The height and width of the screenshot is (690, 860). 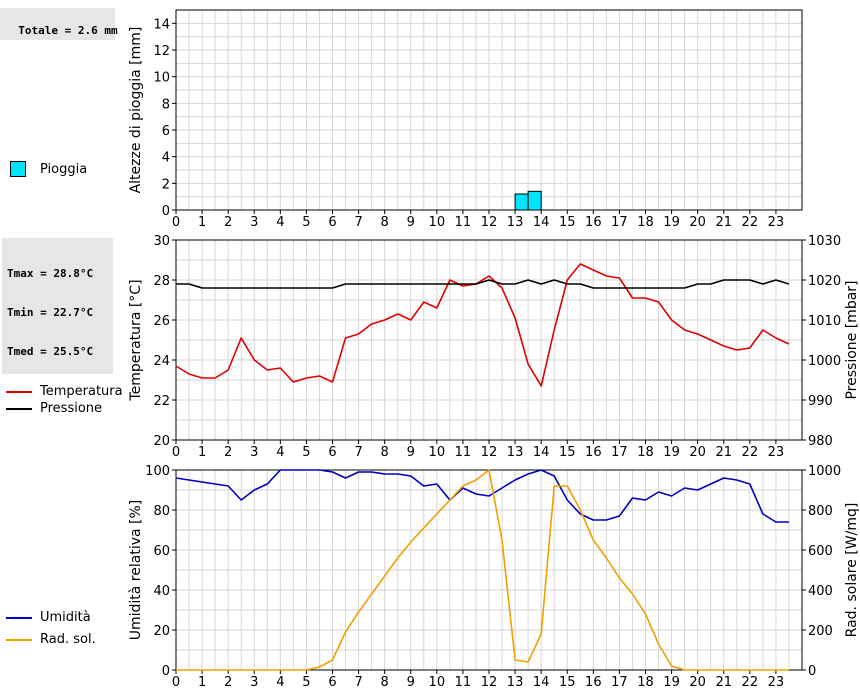 What do you see at coordinates (161, 361) in the screenshot?
I see `y-tick-label: 24` at bounding box center [161, 361].